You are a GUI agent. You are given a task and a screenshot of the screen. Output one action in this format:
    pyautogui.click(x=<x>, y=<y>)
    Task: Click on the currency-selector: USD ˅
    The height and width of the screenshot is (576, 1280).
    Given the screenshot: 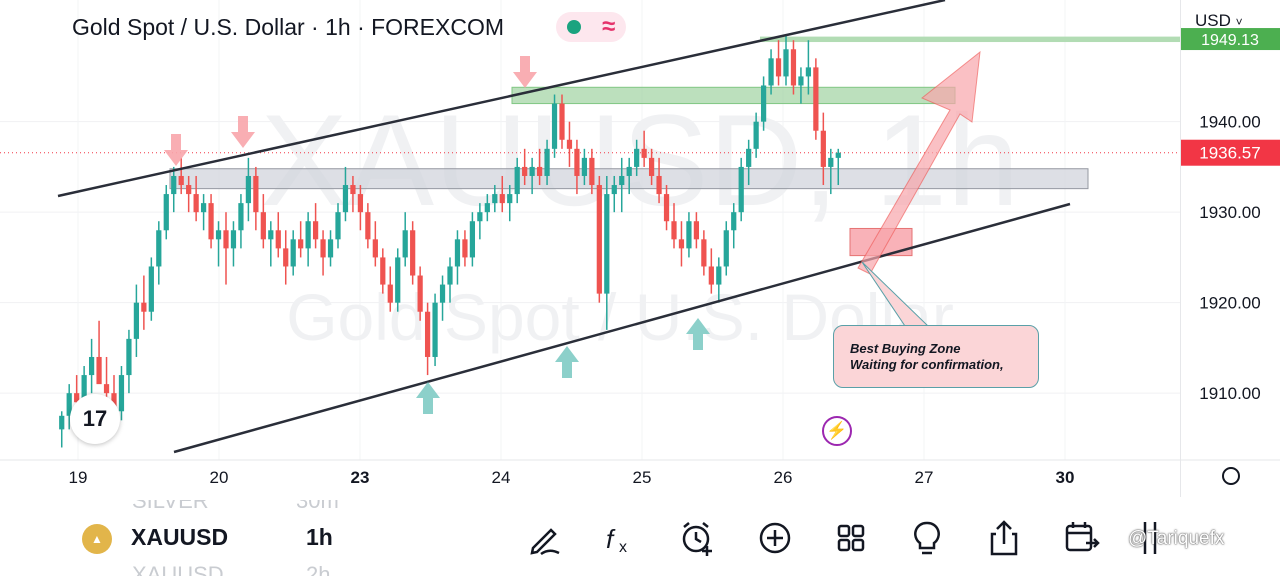 What is the action you would take?
    pyautogui.click(x=1219, y=21)
    